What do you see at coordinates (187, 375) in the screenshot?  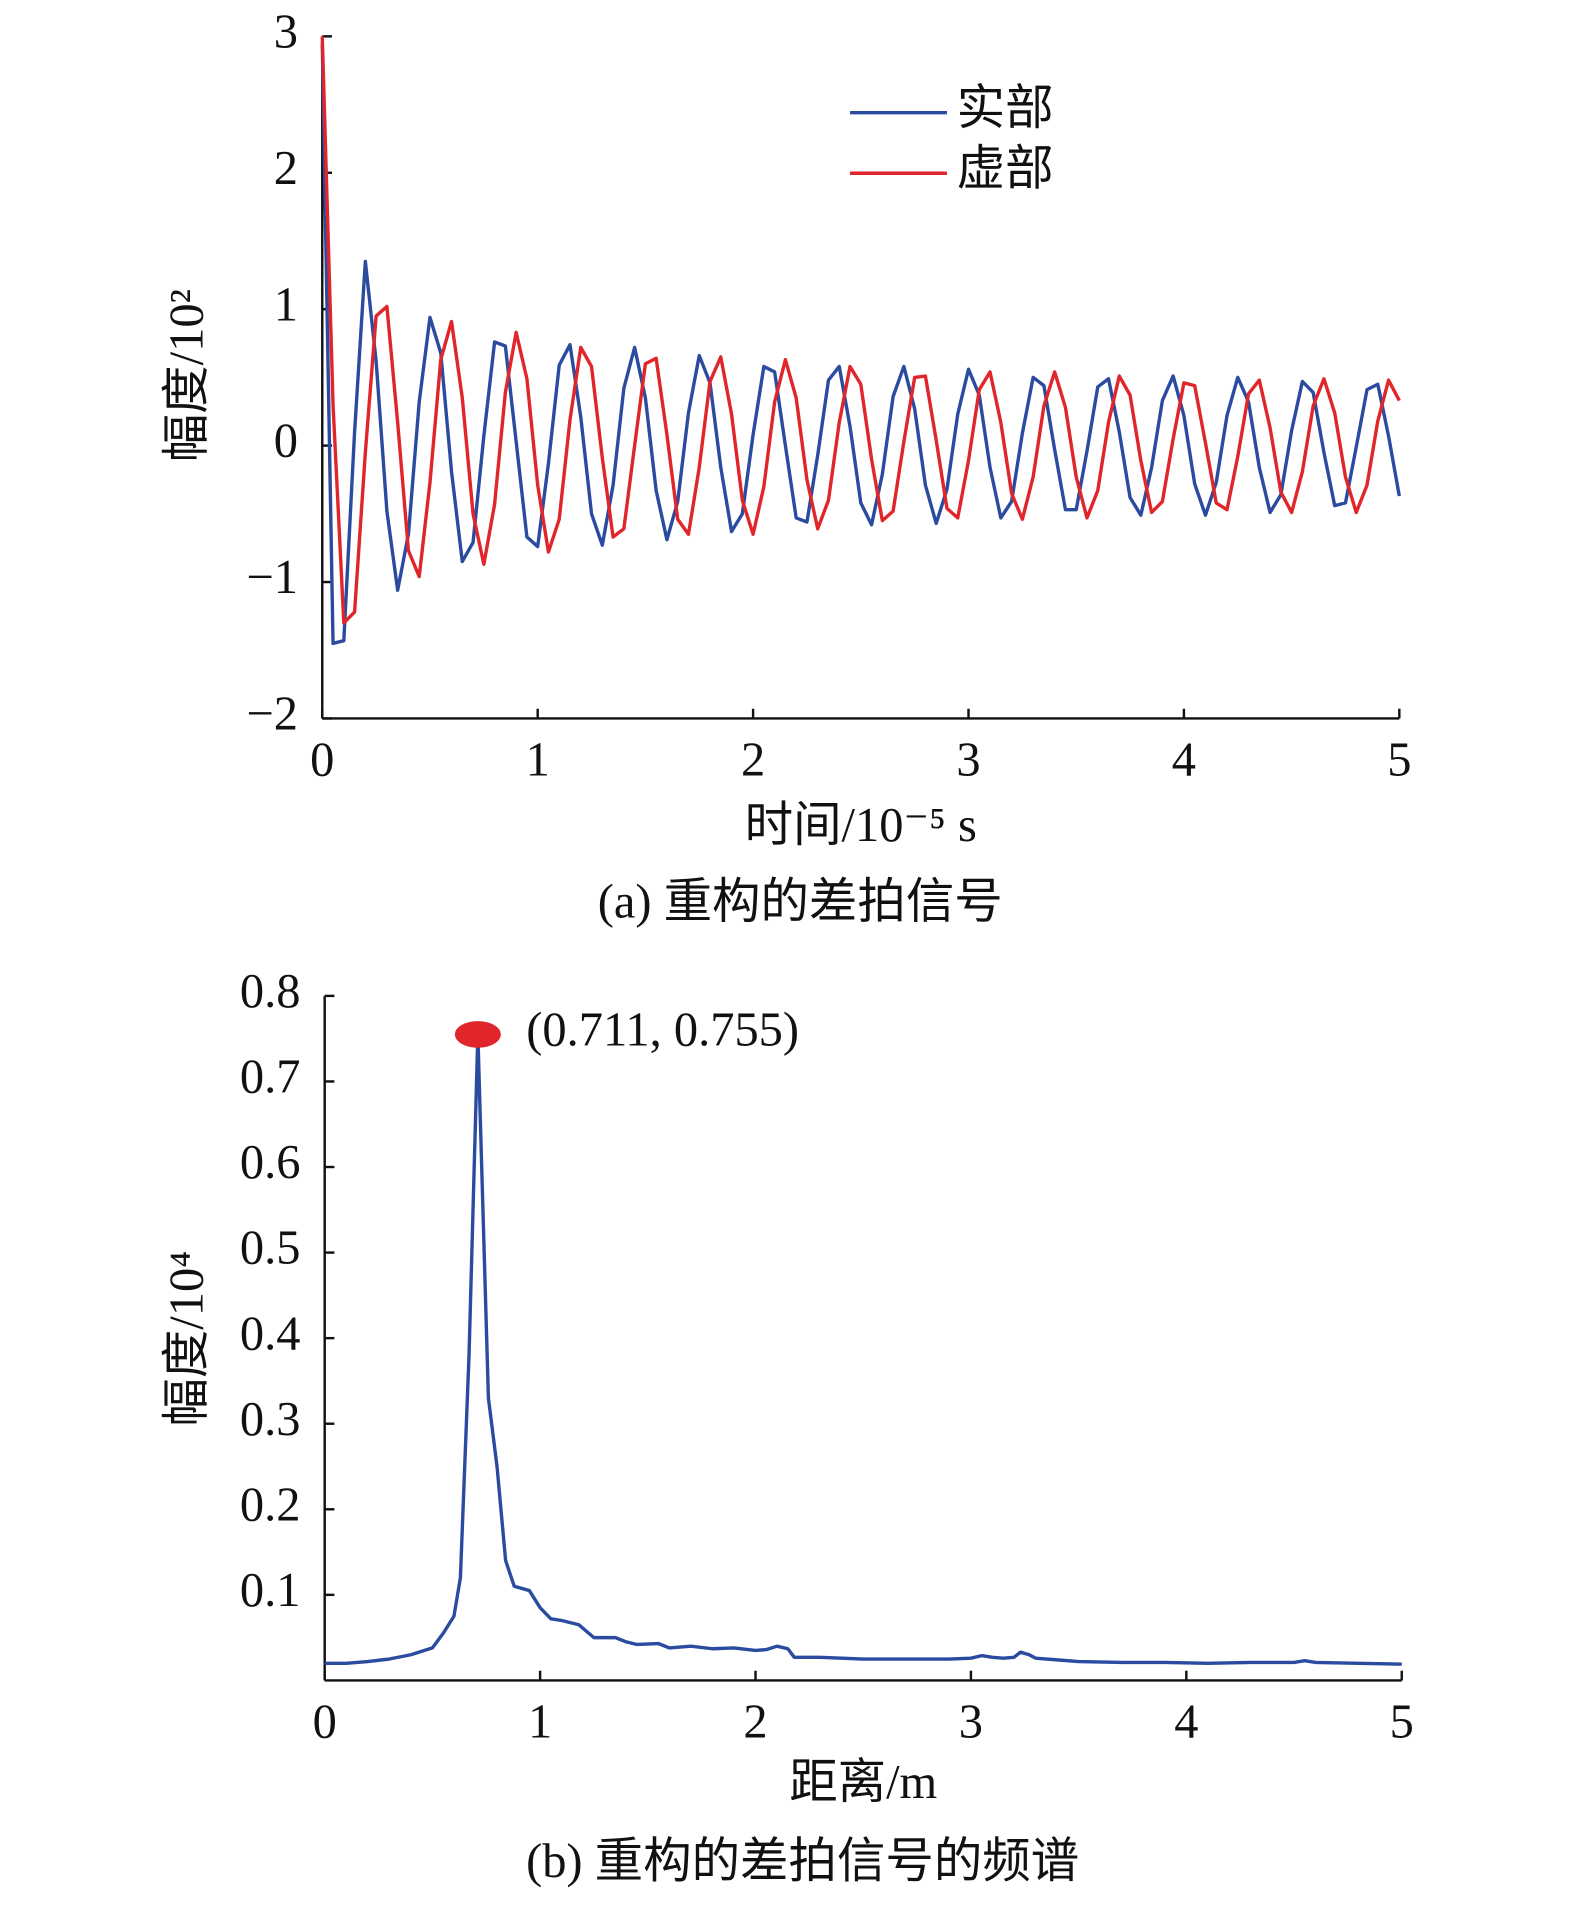 I see `y-axis-label: 幅度/10²` at bounding box center [187, 375].